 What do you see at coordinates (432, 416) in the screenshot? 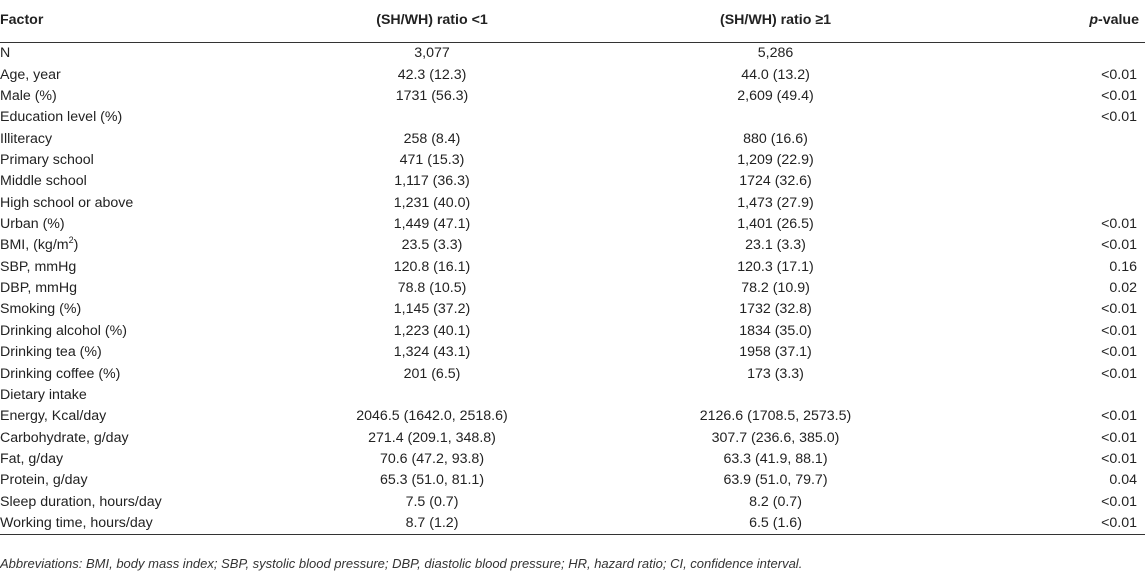
I see `row-value-low-ratio: 2046.5 (1642.0, 2518.6)` at bounding box center [432, 416].